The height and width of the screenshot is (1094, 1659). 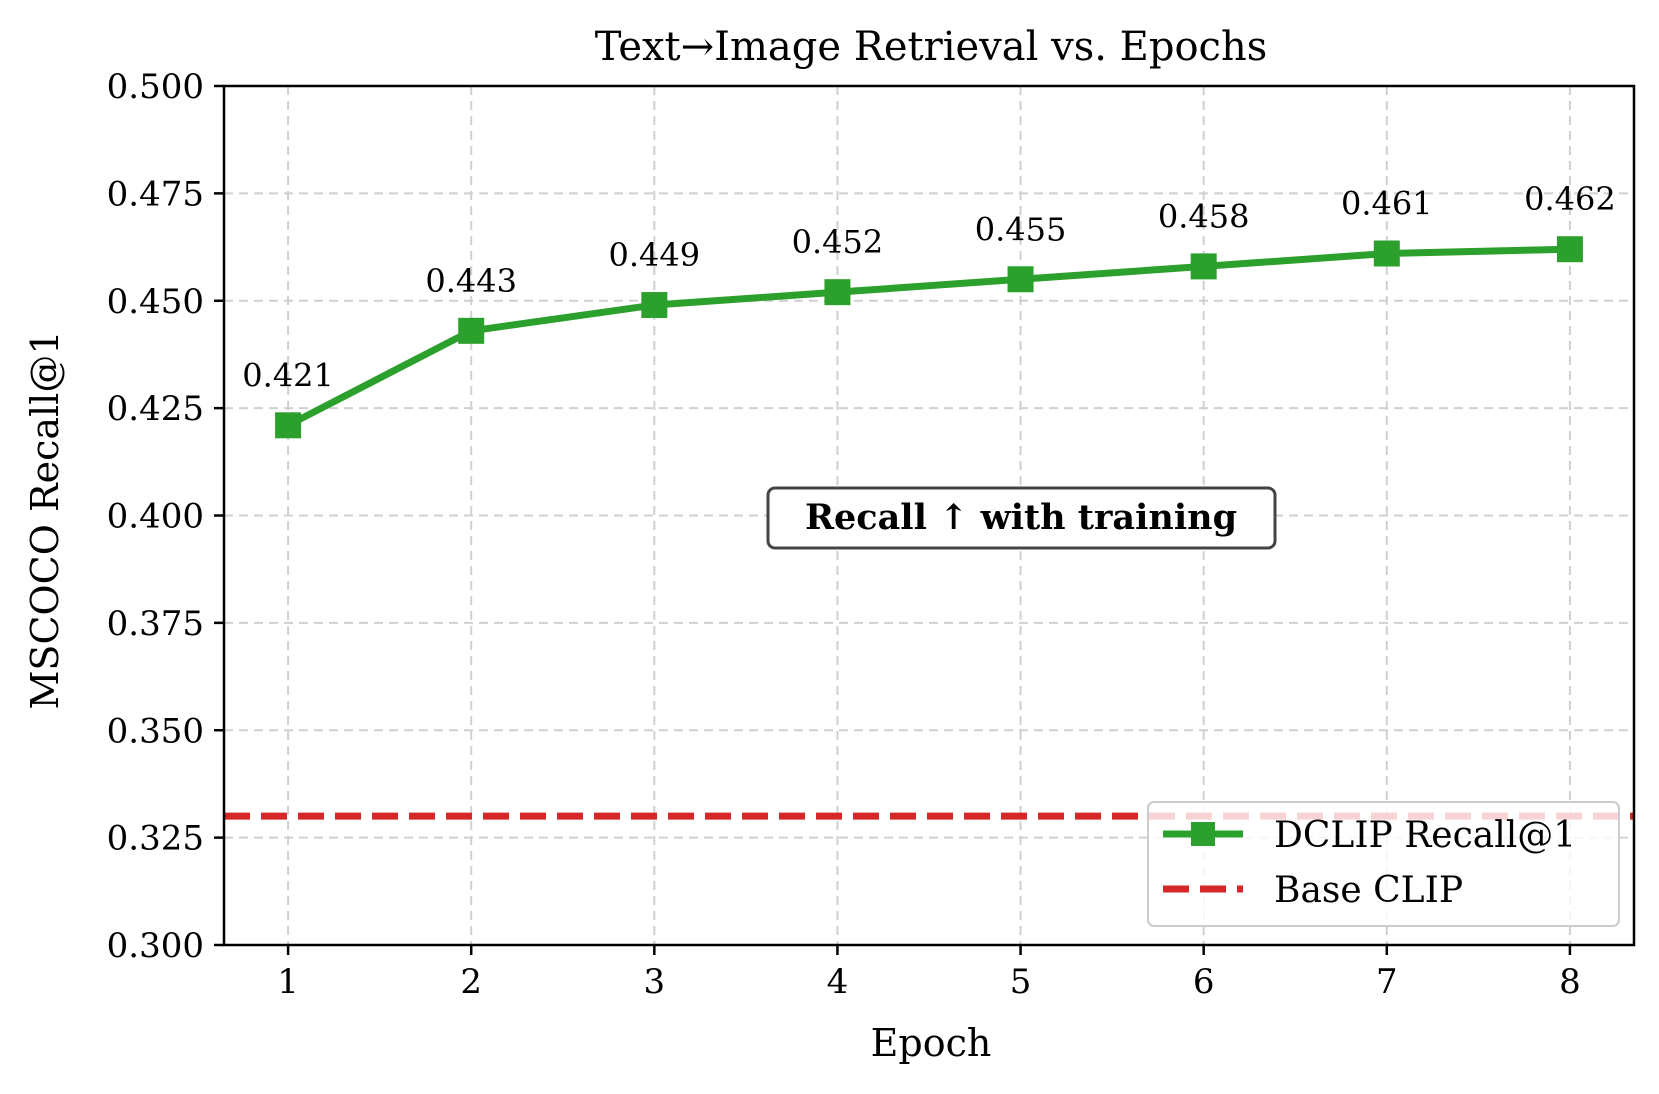 What do you see at coordinates (288, 982) in the screenshot?
I see `x-tick-label-1: 1` at bounding box center [288, 982].